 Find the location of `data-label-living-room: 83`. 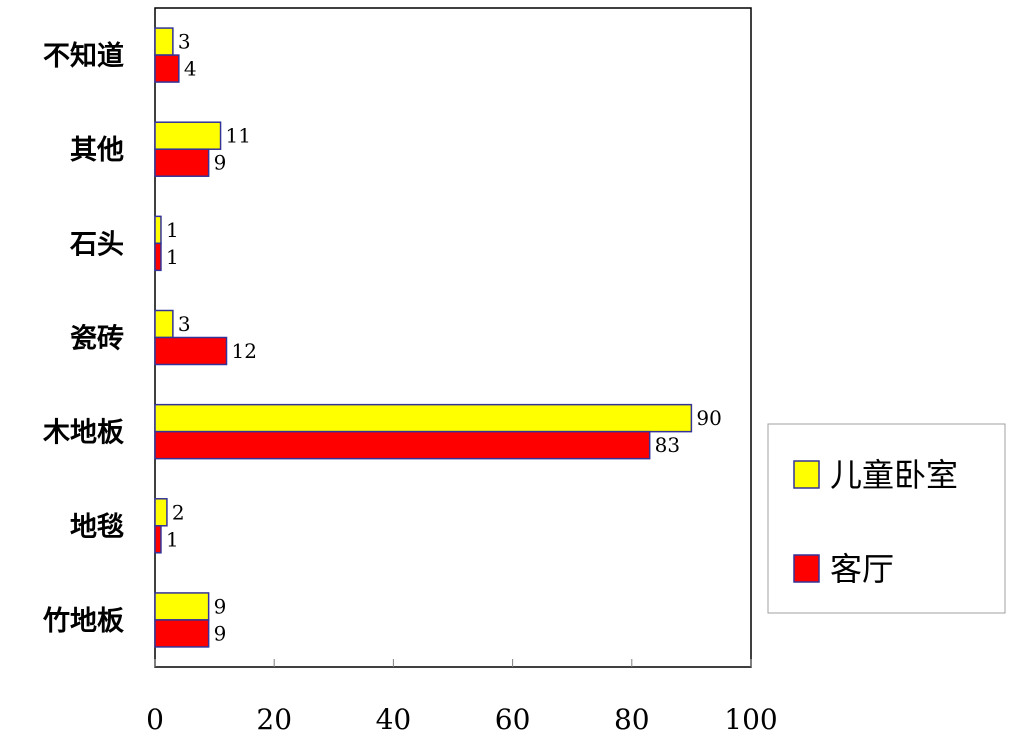

data-label-living-room: 83 is located at coordinates (667, 445).